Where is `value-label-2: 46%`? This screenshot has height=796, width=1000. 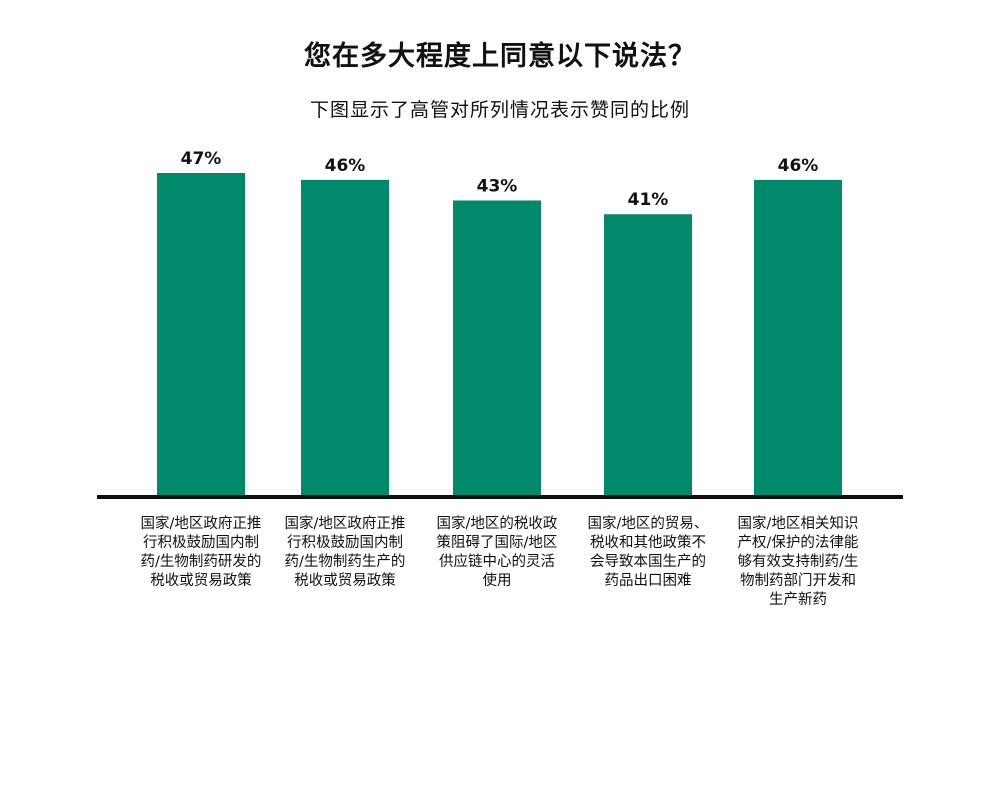
value-label-2: 46% is located at coordinates (345, 166).